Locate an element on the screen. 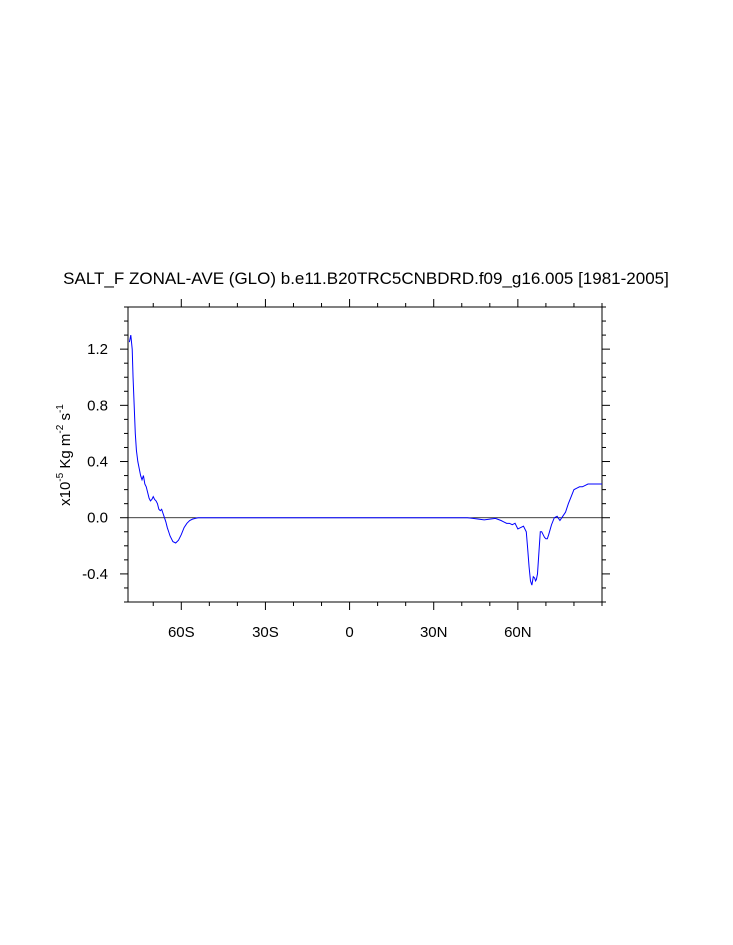  y-label-exp2: -2 is located at coordinates (60, 428).